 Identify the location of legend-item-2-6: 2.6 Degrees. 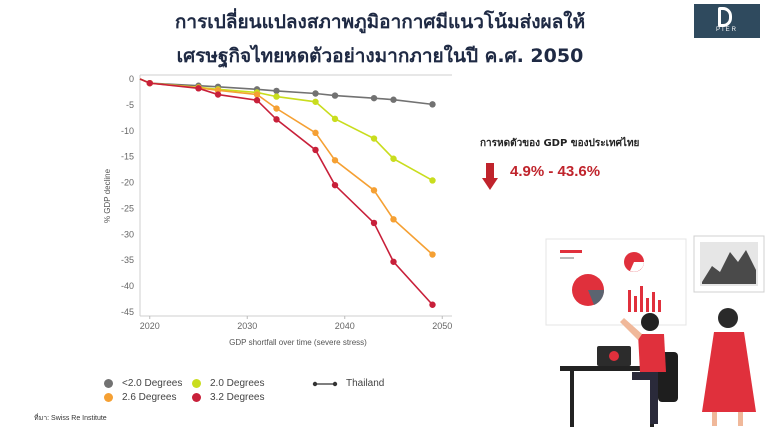
(140, 397).